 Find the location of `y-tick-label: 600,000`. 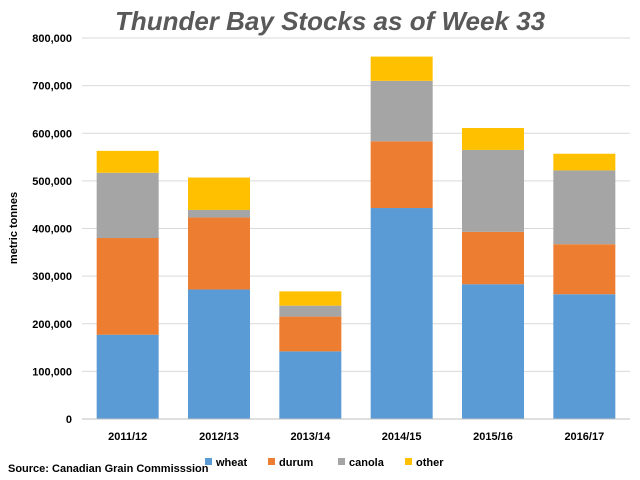

y-tick-label: 600,000 is located at coordinates (52, 134).